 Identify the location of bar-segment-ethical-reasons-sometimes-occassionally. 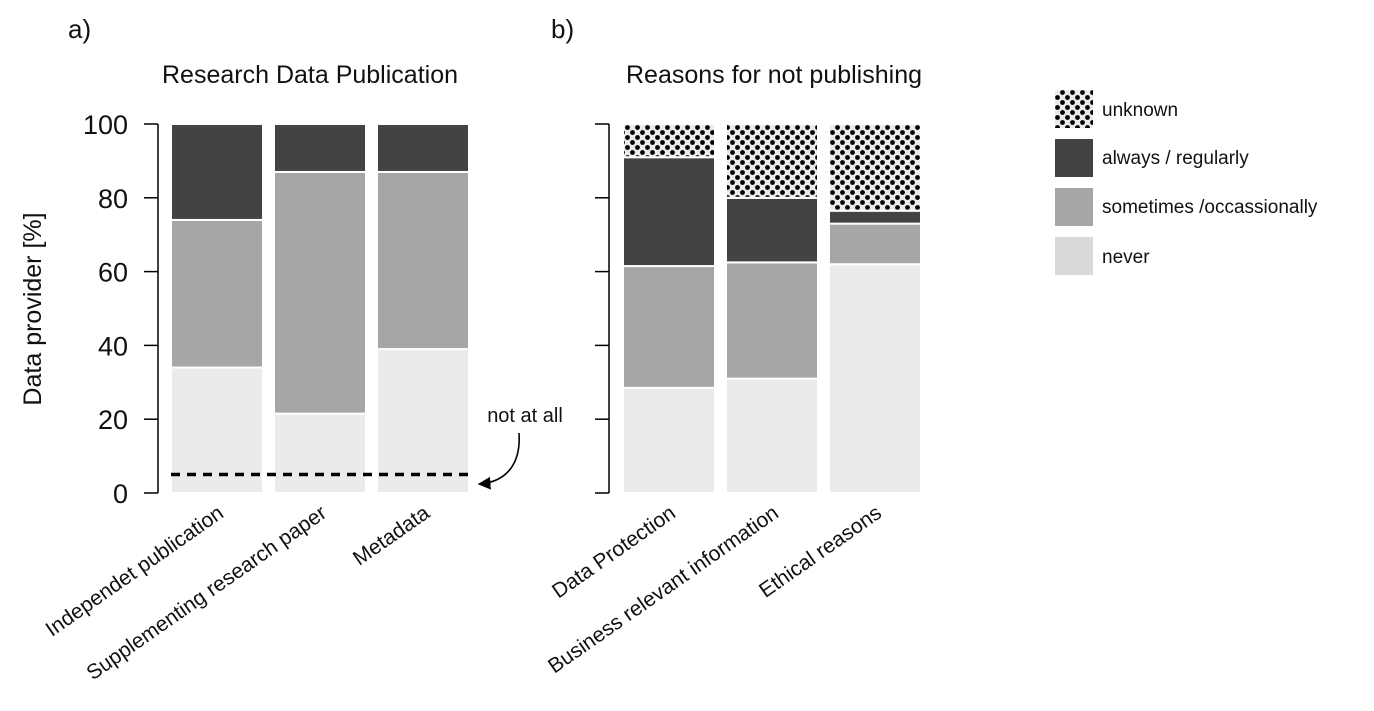
(875, 244).